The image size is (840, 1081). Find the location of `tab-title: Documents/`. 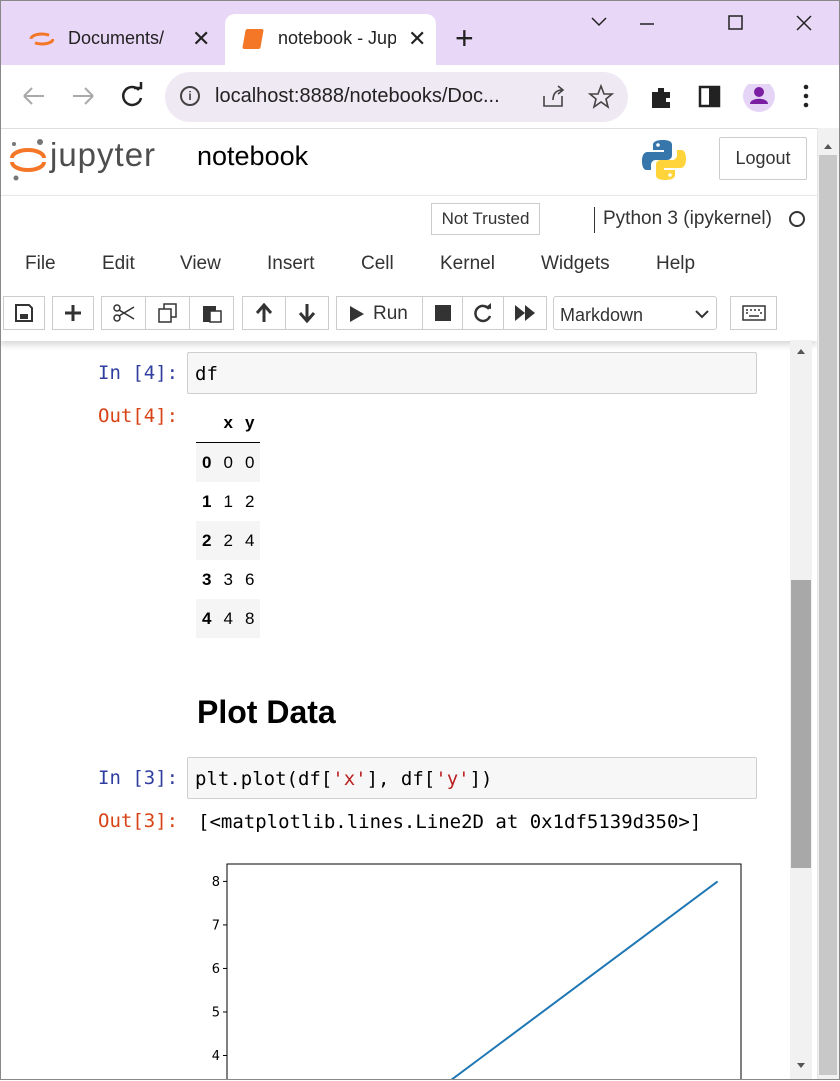

tab-title: Documents/ is located at coordinates (116, 38).